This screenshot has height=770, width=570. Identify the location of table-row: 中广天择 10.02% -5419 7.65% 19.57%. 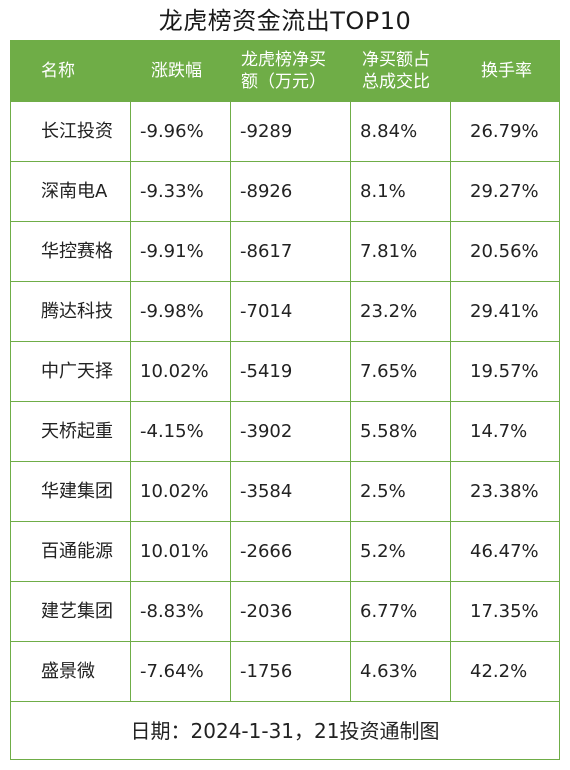
(285, 371).